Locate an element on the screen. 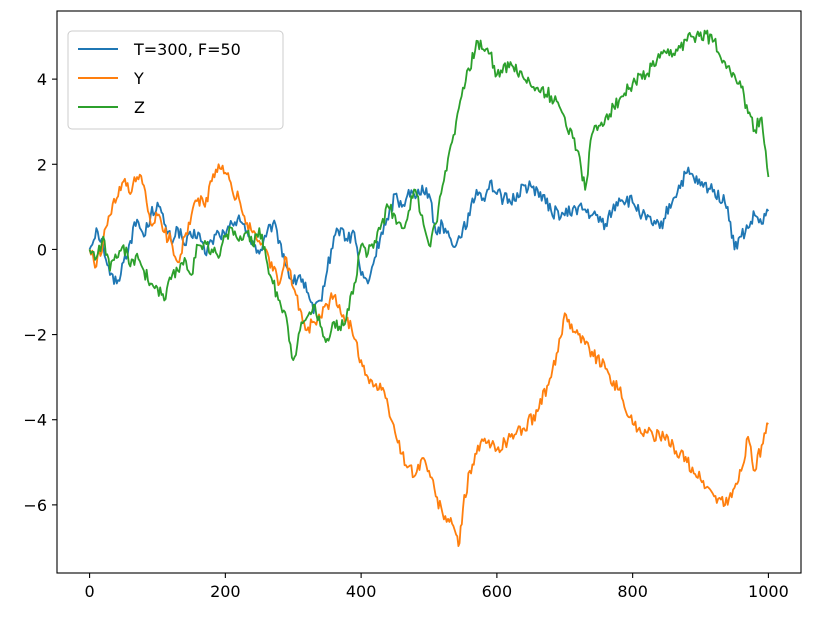 The width and height of the screenshot is (820, 623). legend-box is located at coordinates (175, 80).